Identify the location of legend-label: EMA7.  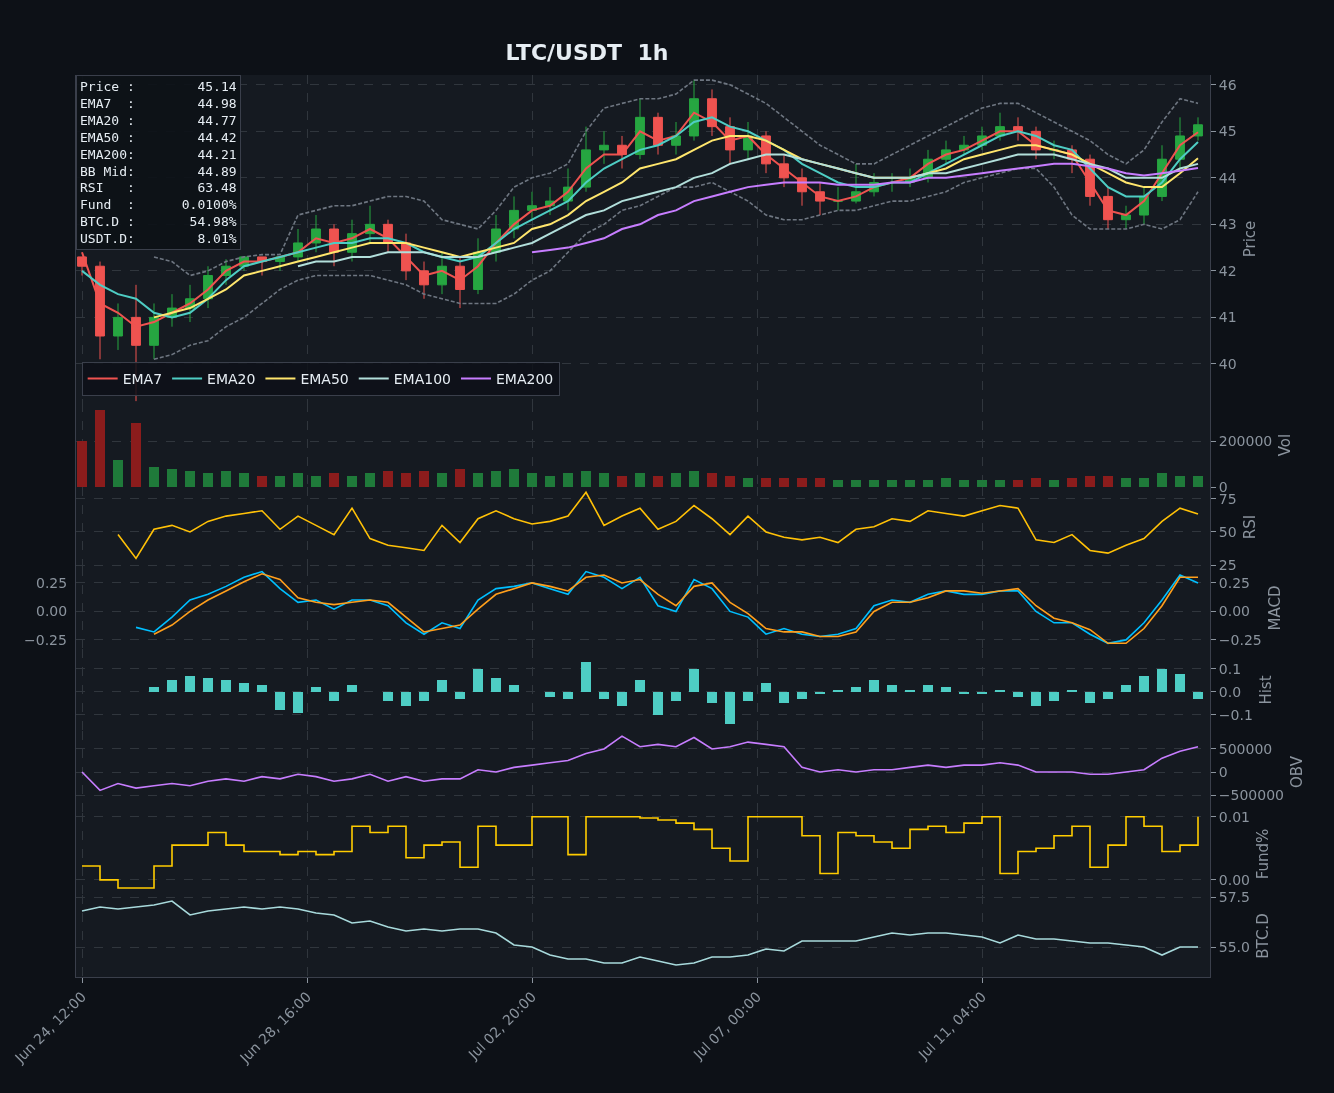
(142, 378).